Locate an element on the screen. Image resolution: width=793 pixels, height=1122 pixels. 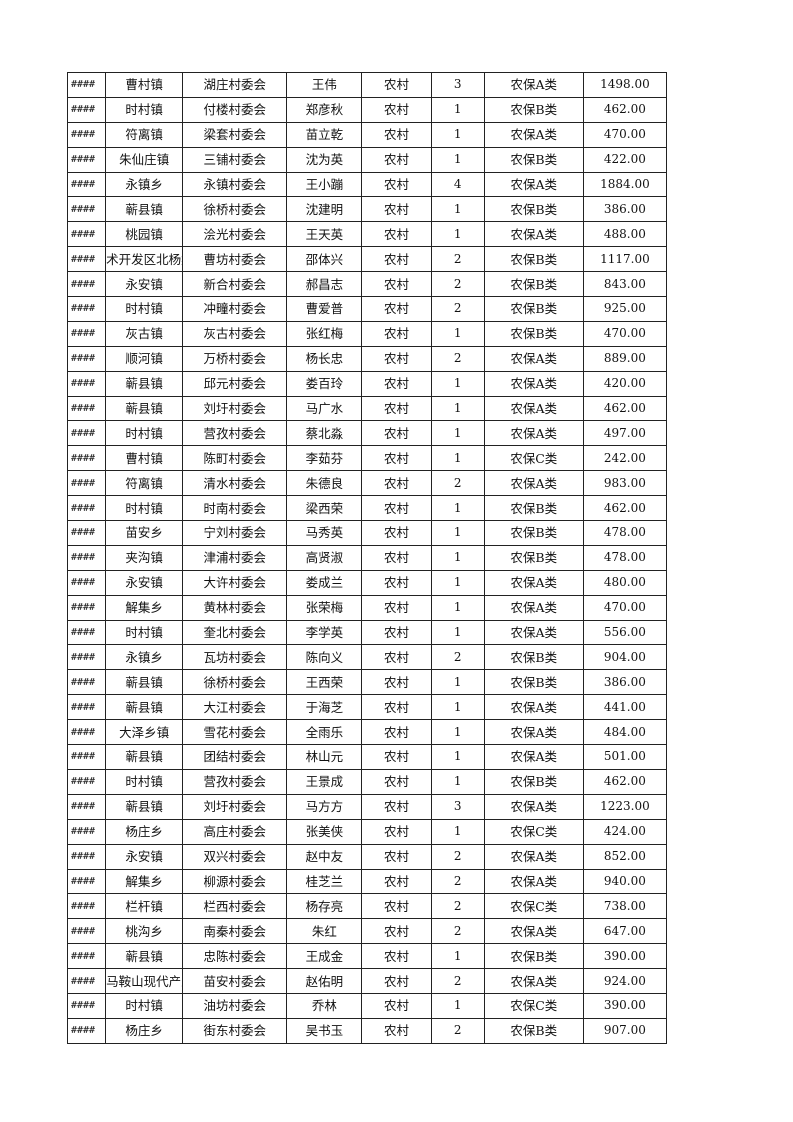
table-row: #### 蕲县镇 徐桥村委会 沈建明 农村 1 农保B类 386.00 is located at coordinates (367, 209).